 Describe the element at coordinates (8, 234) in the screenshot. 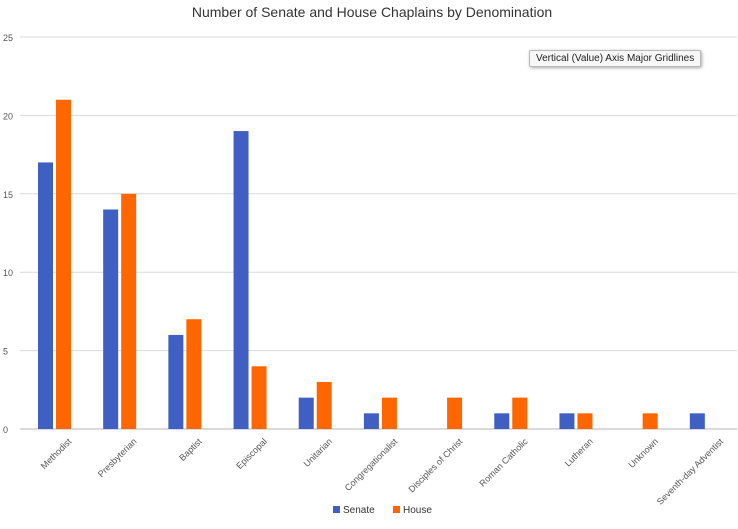

I see `y-axis-labels: 0 5 10 15 20 25` at that location.